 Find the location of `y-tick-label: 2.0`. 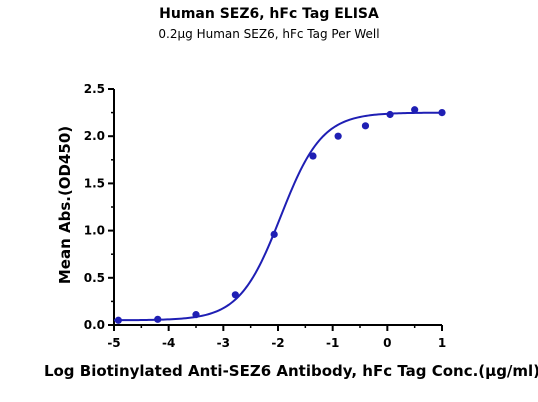

y-tick-label: 2.0 is located at coordinates (94, 136).